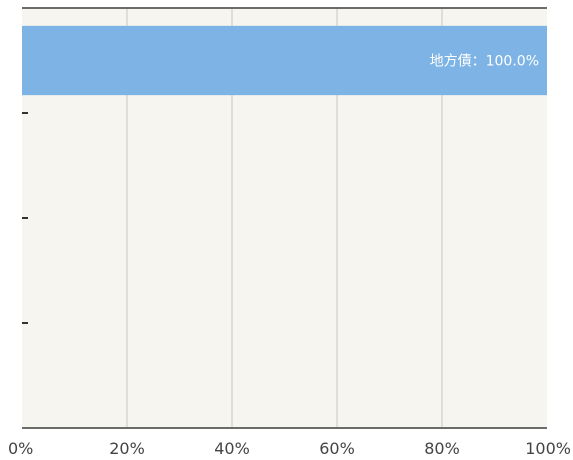  What do you see at coordinates (442, 448) in the screenshot?
I see `x-tick-label: 80%` at bounding box center [442, 448].